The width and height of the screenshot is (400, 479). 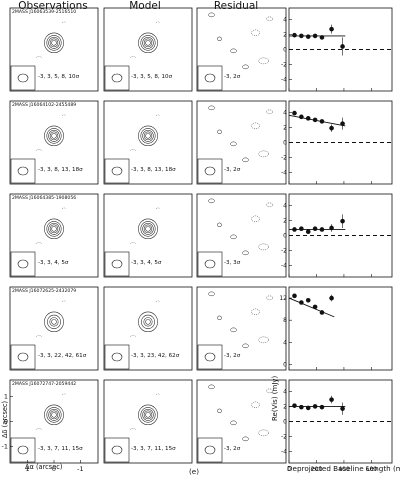 What do you see at coordinates (285, 220) in the screenshot?
I see `vis-ytick-label: 2` at bounding box center [285, 220].